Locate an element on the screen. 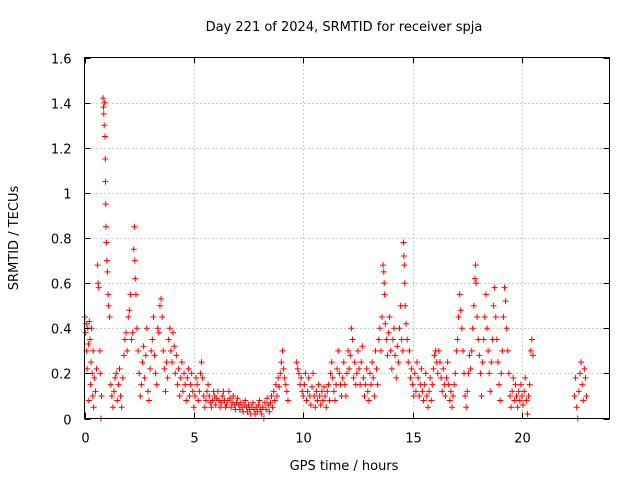 This screenshot has height=480, width=640. y-tick-label: 1.4 is located at coordinates (61, 105).